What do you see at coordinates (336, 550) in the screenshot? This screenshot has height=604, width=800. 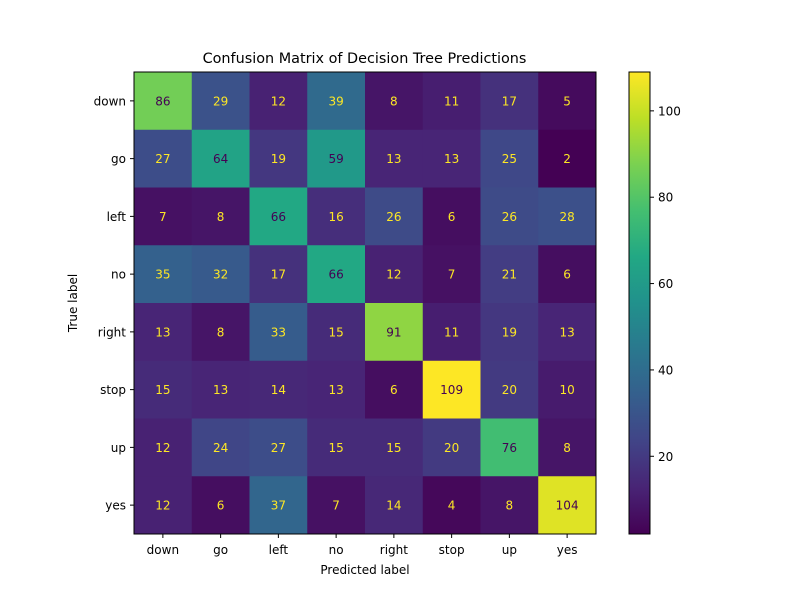 I see `x-tick-label: no` at bounding box center [336, 550].